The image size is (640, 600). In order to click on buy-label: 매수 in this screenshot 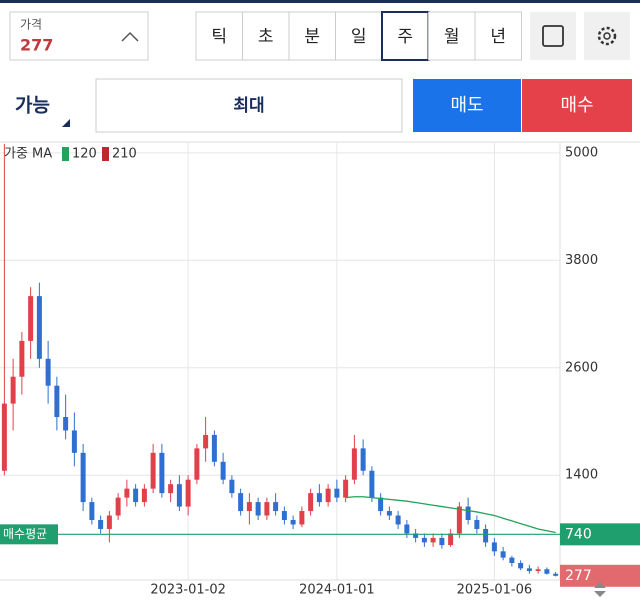, I will do `click(576, 105)`.